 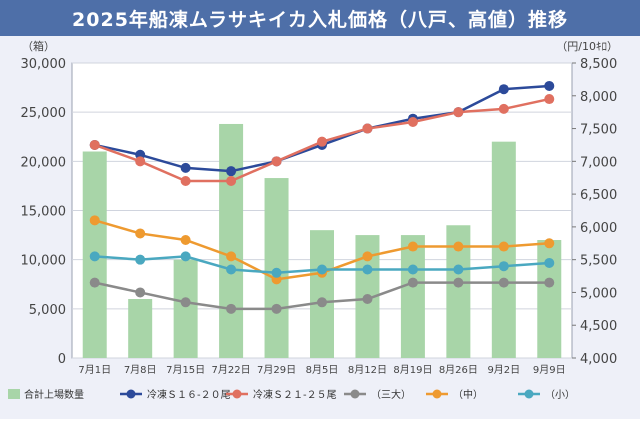 I want to click on y-right-tick-label: 7,500, so click(x=598, y=130).